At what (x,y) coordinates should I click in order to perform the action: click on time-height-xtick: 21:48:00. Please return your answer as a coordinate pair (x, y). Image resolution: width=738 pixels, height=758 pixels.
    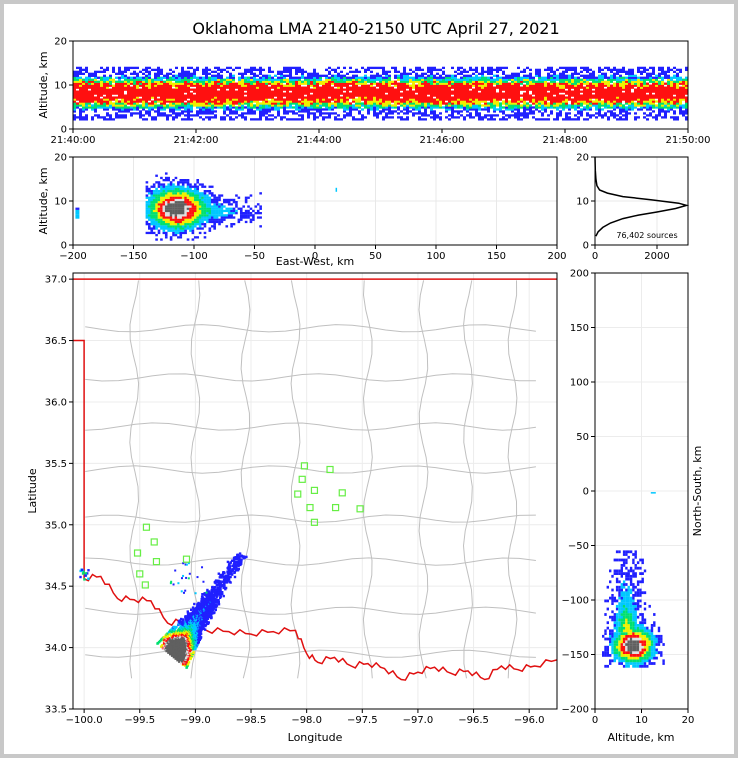
    Looking at the image, I should click on (565, 137).